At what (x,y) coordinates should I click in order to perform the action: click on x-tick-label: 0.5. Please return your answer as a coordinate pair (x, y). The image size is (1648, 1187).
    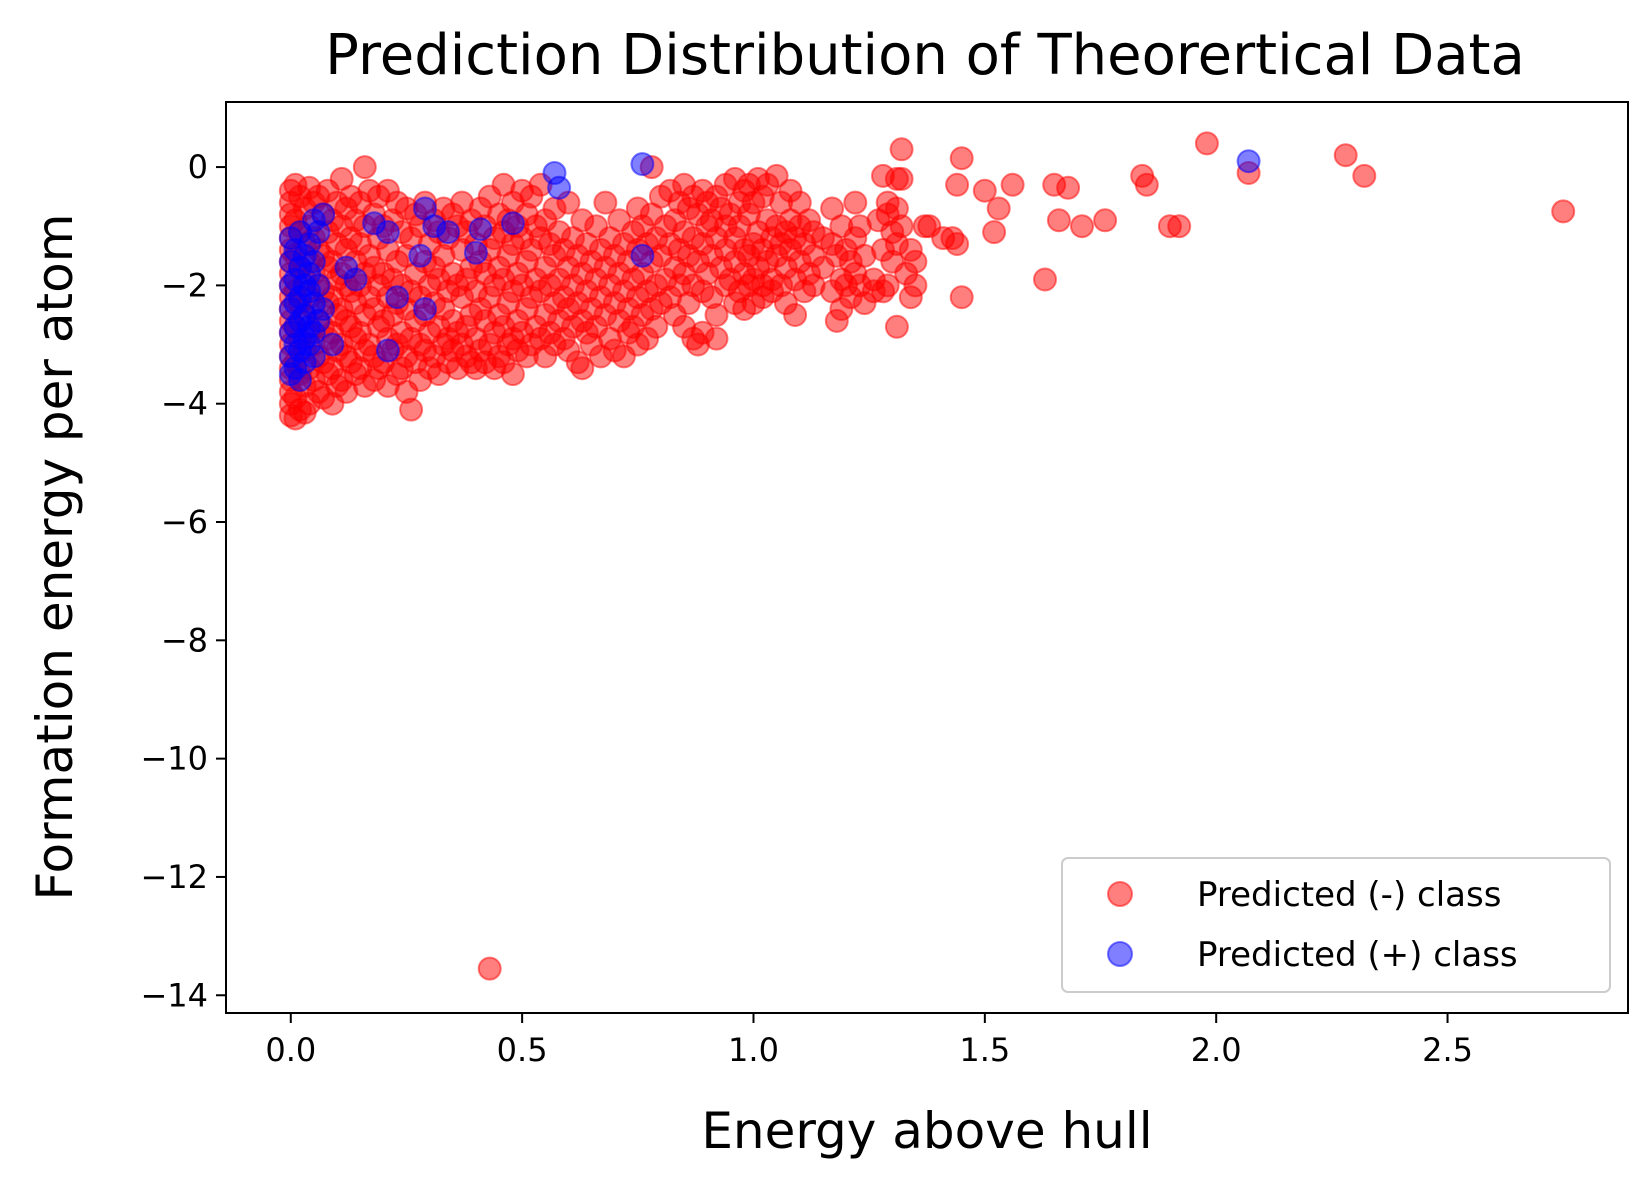
    Looking at the image, I should click on (522, 1050).